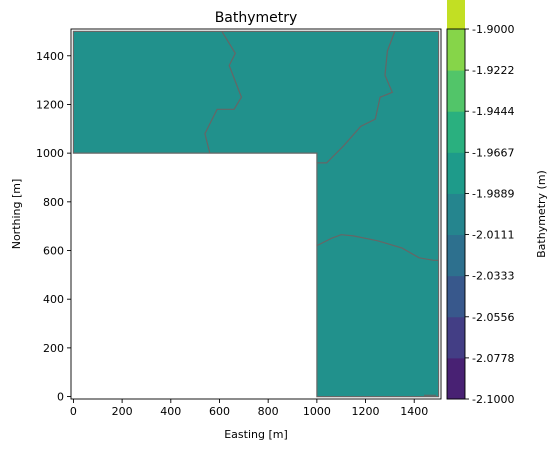 The height and width of the screenshot is (449, 560). I want to click on x-tick-label: 0, so click(73, 411).